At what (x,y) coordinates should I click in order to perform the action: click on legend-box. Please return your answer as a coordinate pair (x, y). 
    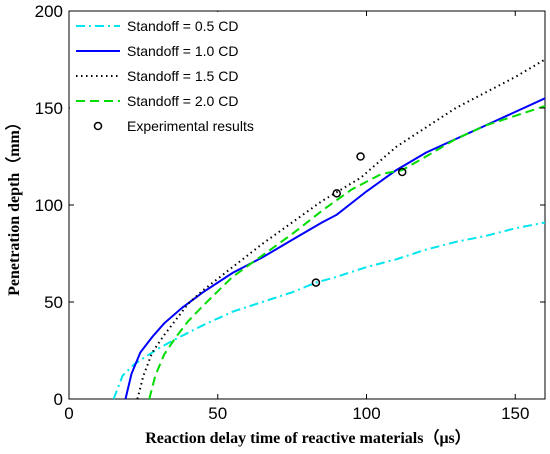
    Looking at the image, I should click on (177, 76).